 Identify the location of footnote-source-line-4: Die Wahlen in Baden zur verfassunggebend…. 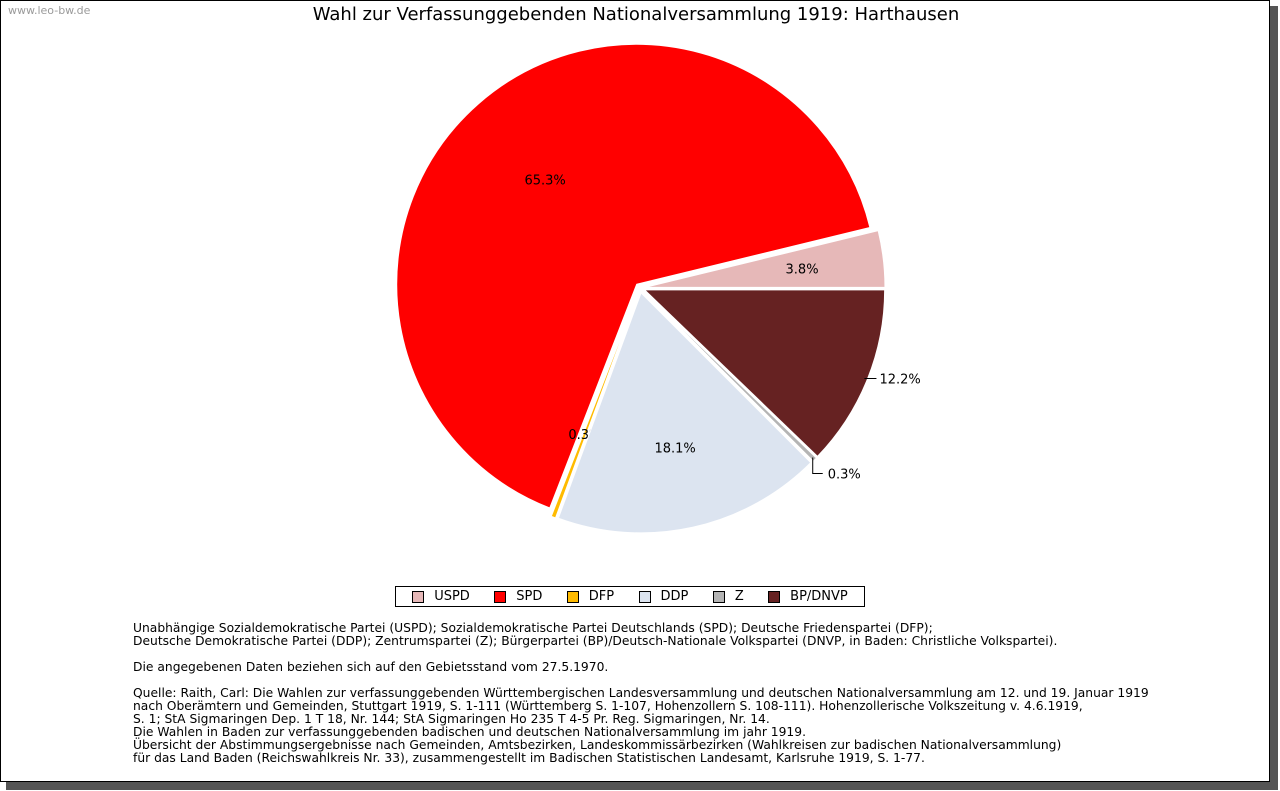
(469, 732).